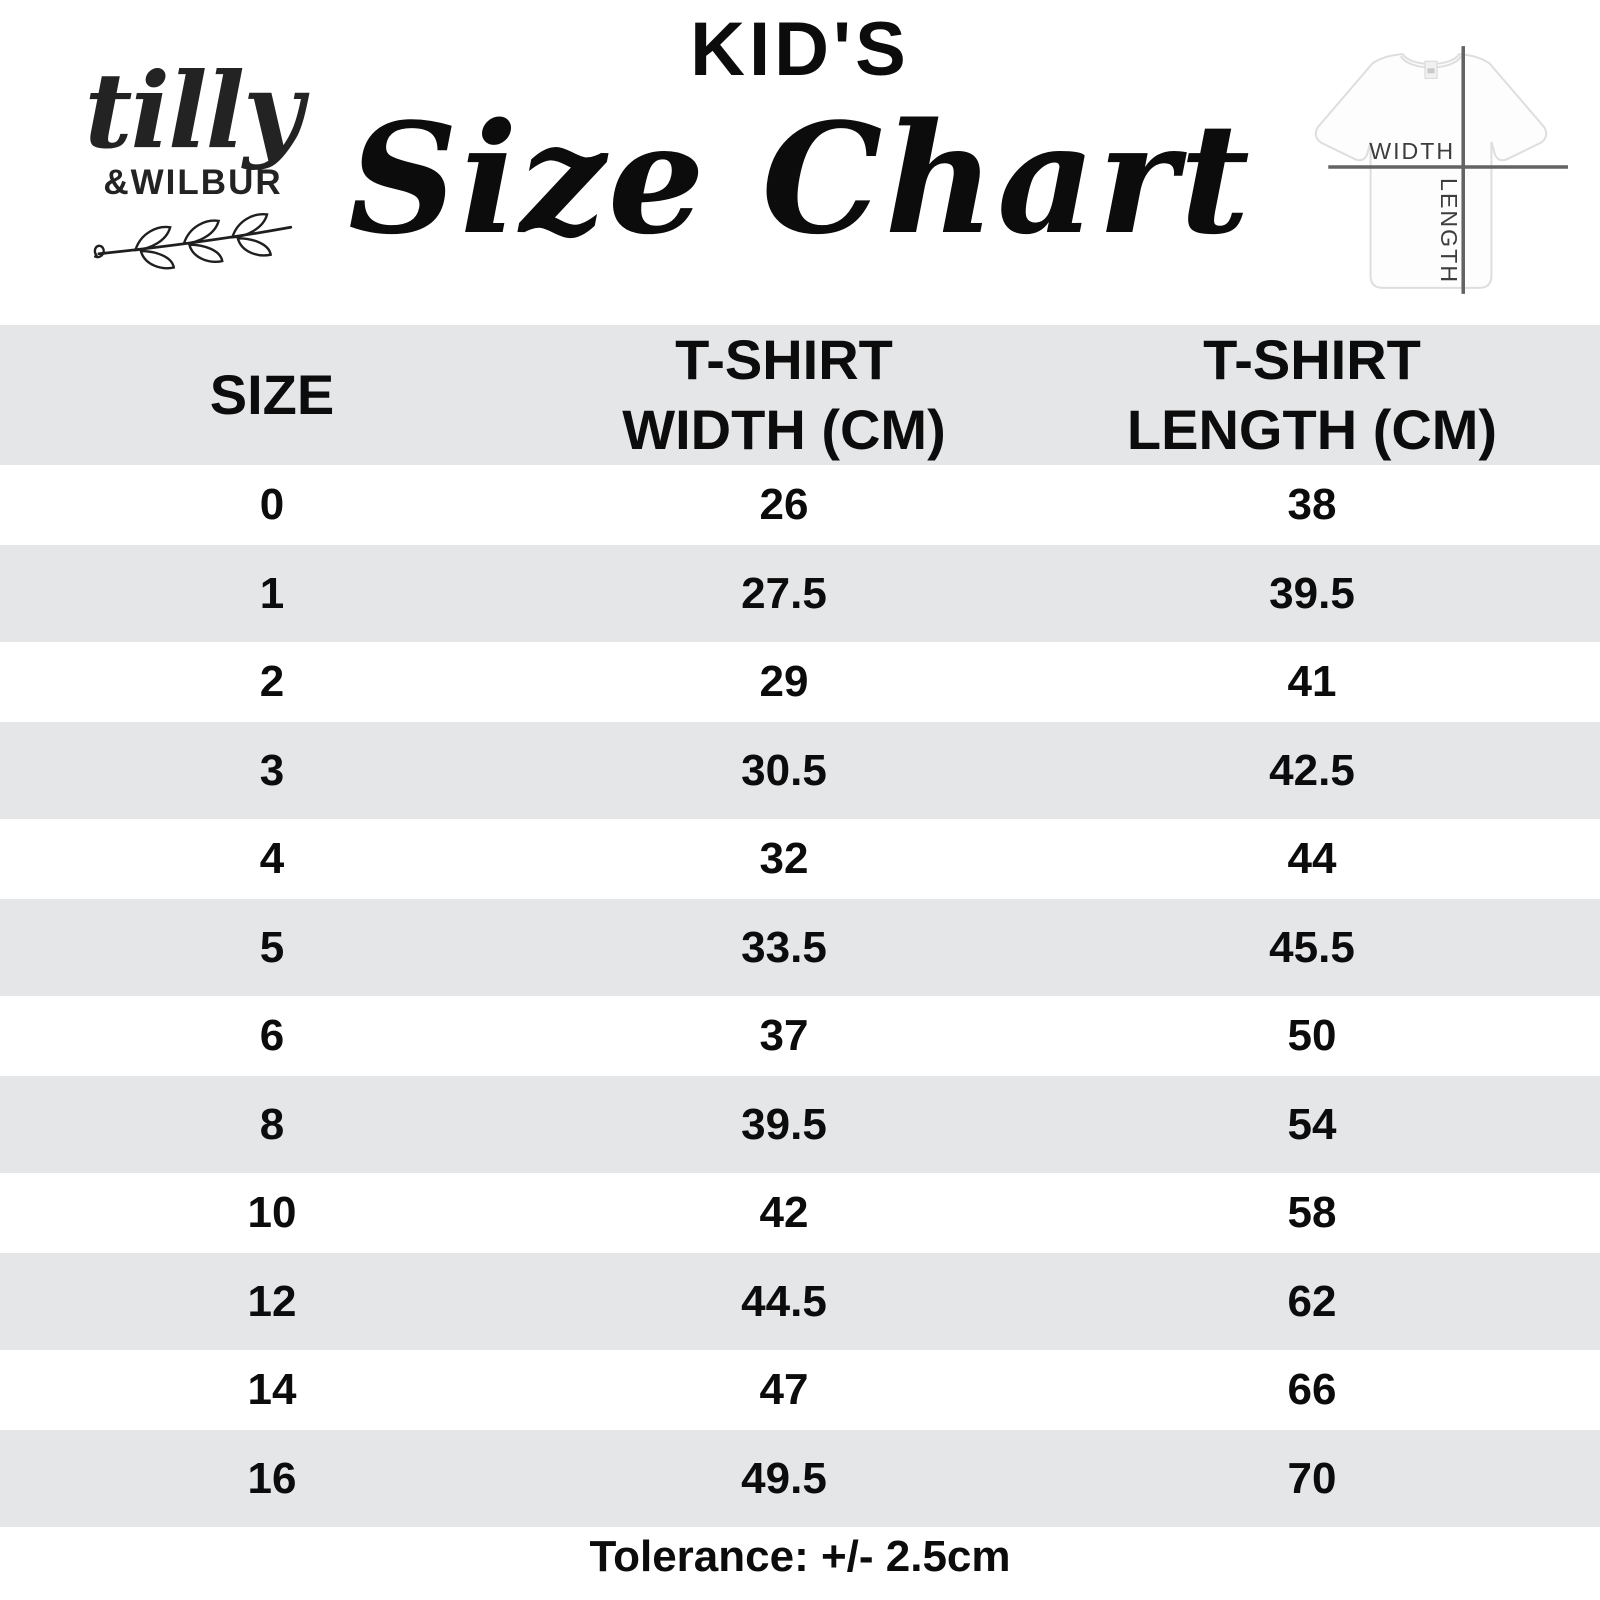  I want to click on cell-width: 44.5, so click(784, 1301).